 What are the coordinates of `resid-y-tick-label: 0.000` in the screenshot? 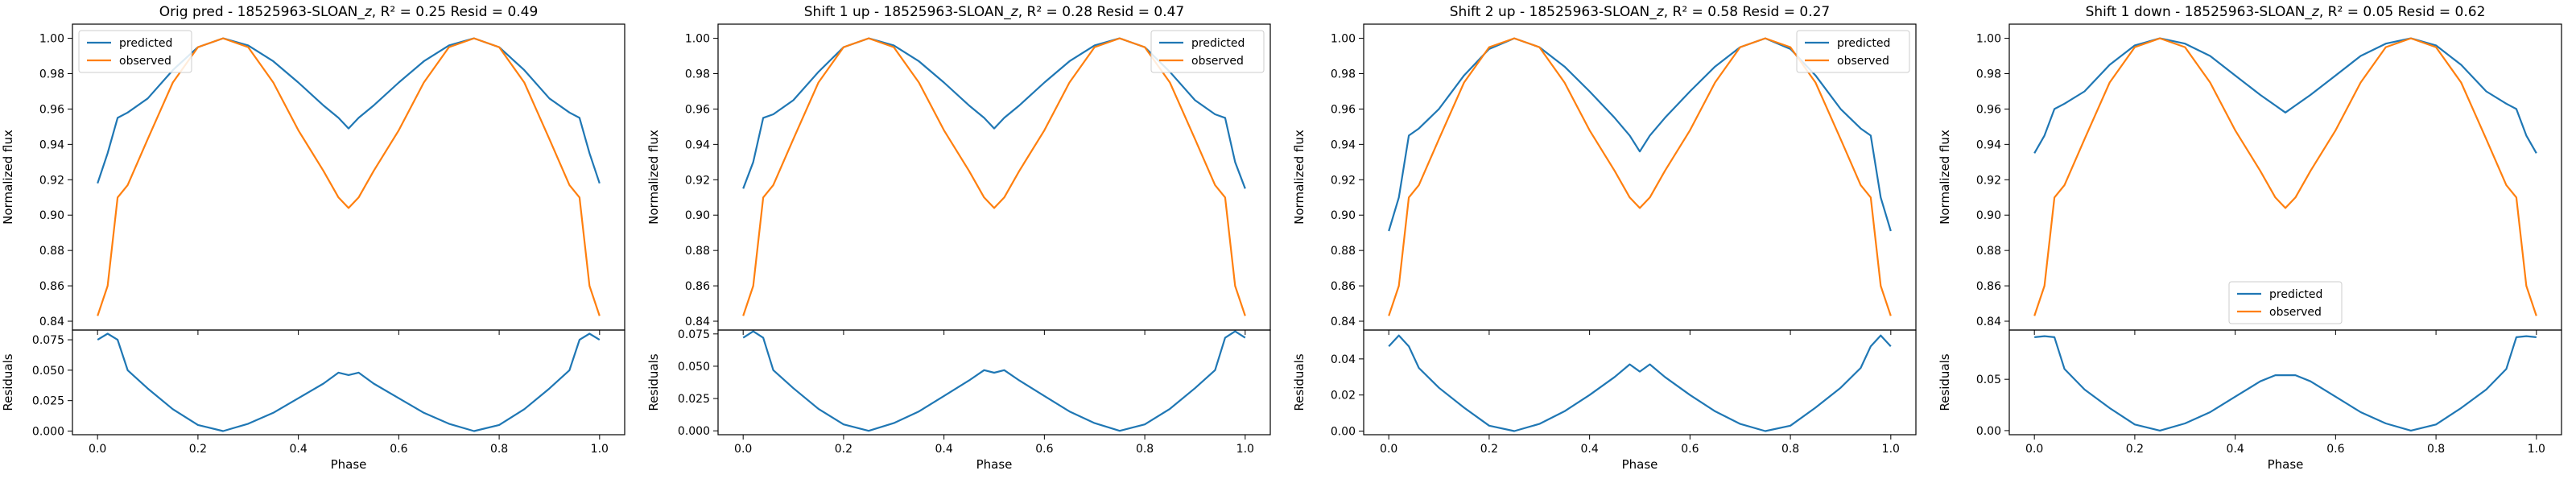 It's located at (48, 431).